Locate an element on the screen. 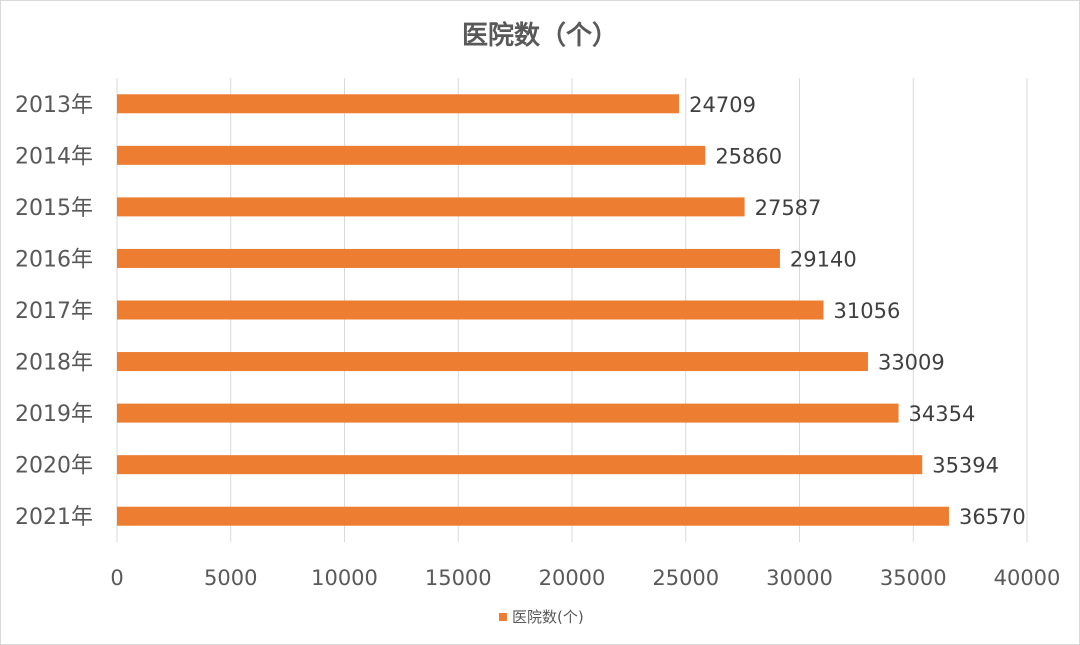  category-label-2: 2015年 is located at coordinates (54, 208).